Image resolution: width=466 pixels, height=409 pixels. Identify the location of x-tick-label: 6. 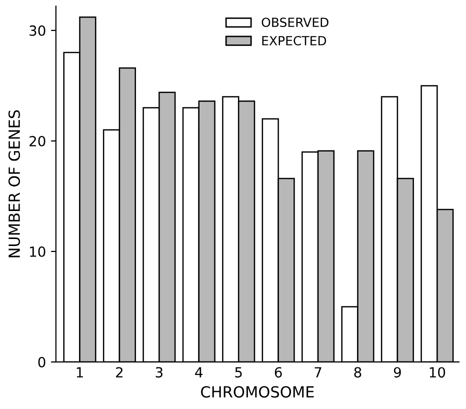
(278, 372).